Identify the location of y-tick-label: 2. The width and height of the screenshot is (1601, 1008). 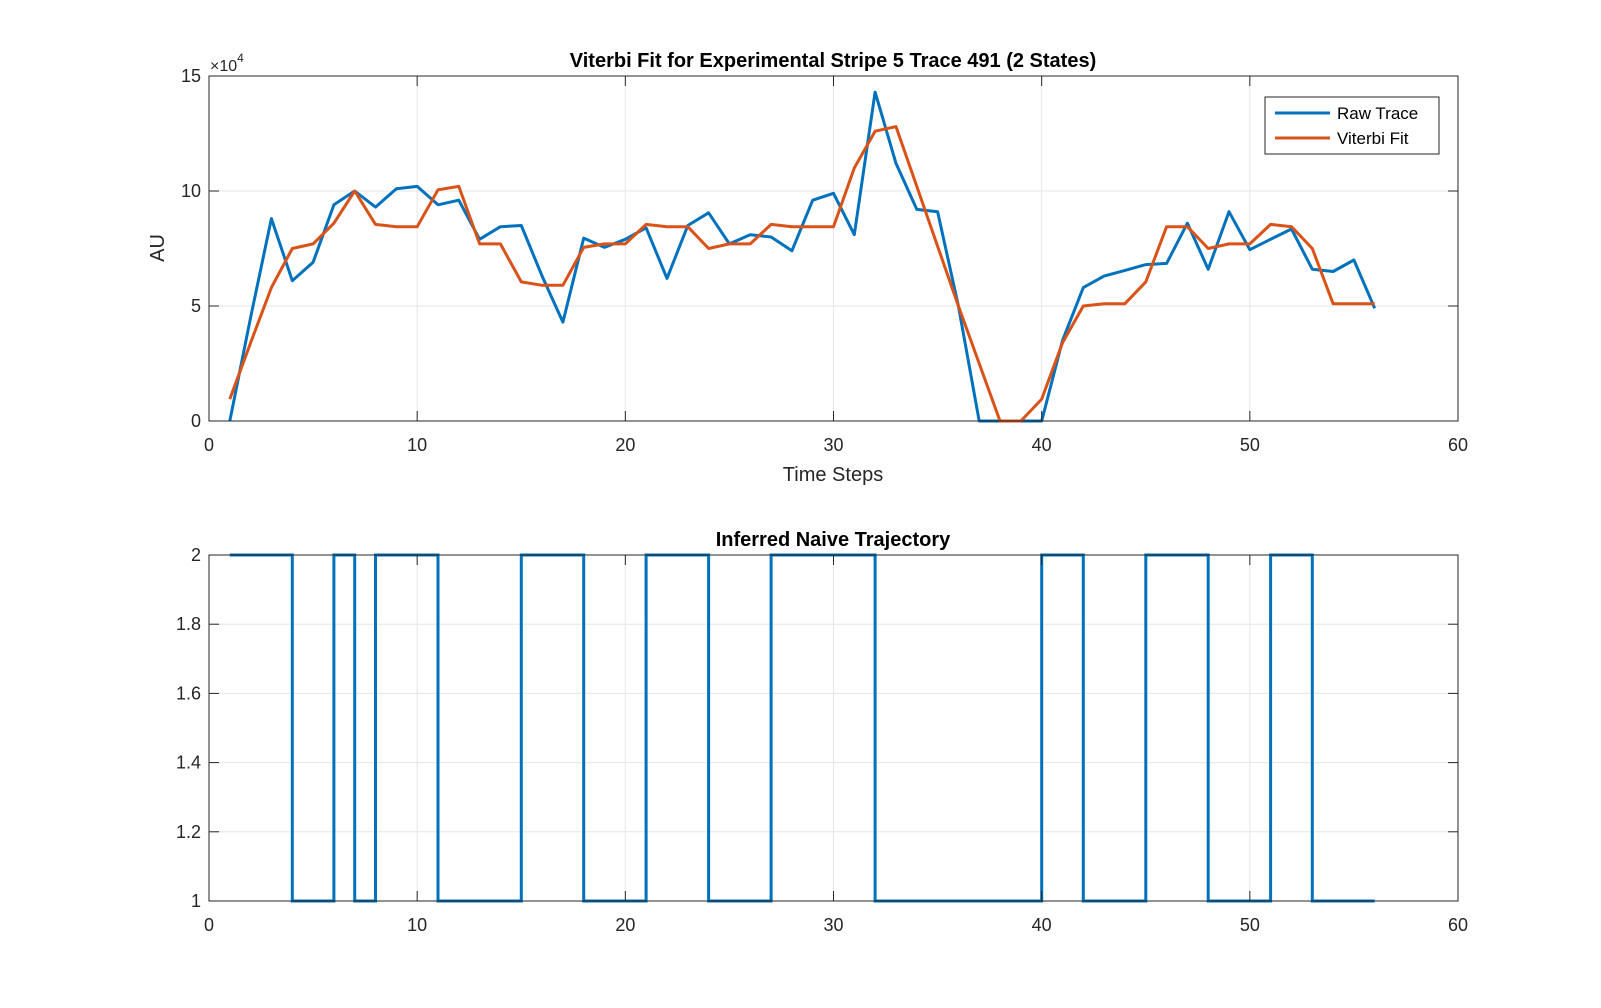
(196, 555).